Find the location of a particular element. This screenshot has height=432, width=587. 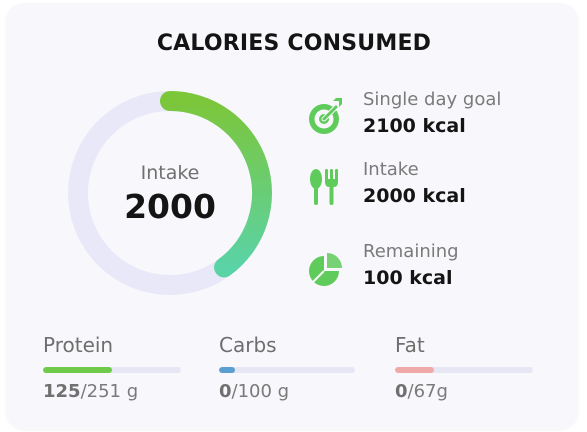

stat-remaining: Remaining 100 kcal is located at coordinates (436, 269).